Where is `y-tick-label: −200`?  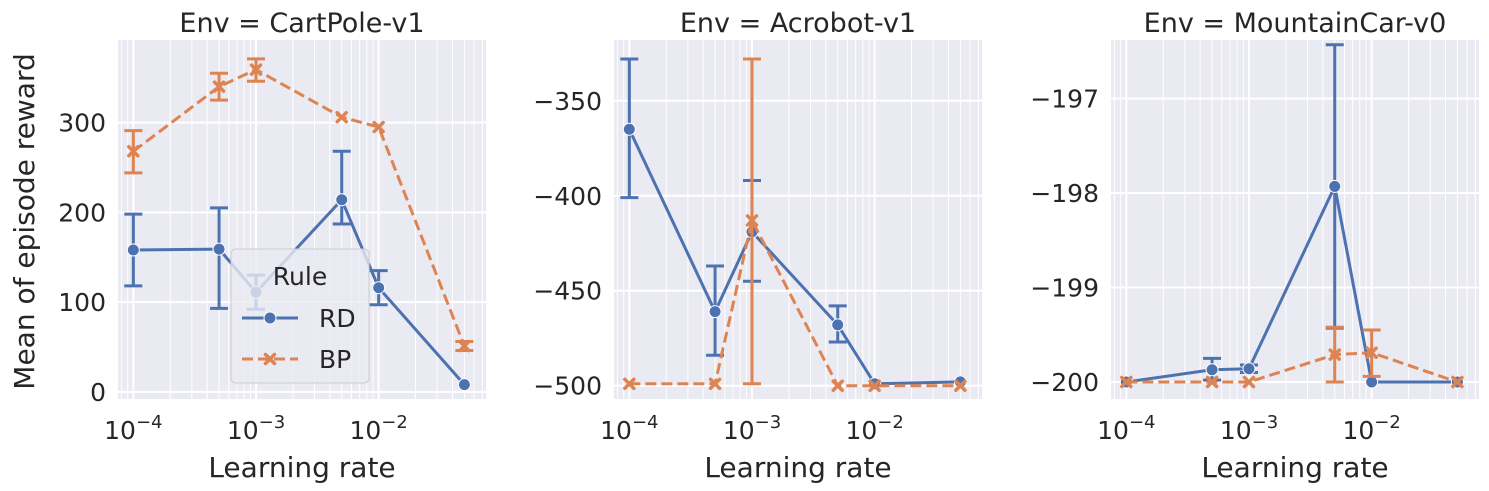 y-tick-label: −200 is located at coordinates (1064, 382).